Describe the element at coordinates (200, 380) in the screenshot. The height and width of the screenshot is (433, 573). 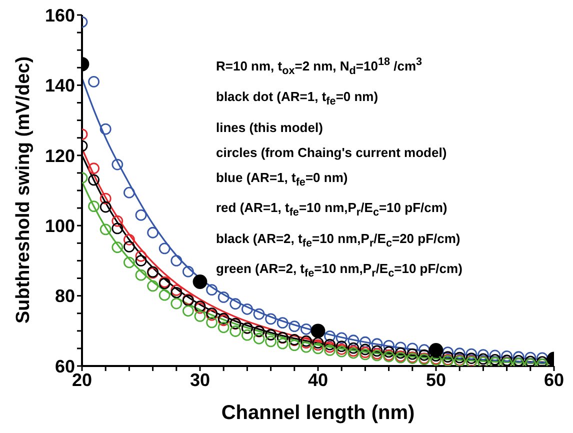
I see `x-tick-label: 30` at that location.